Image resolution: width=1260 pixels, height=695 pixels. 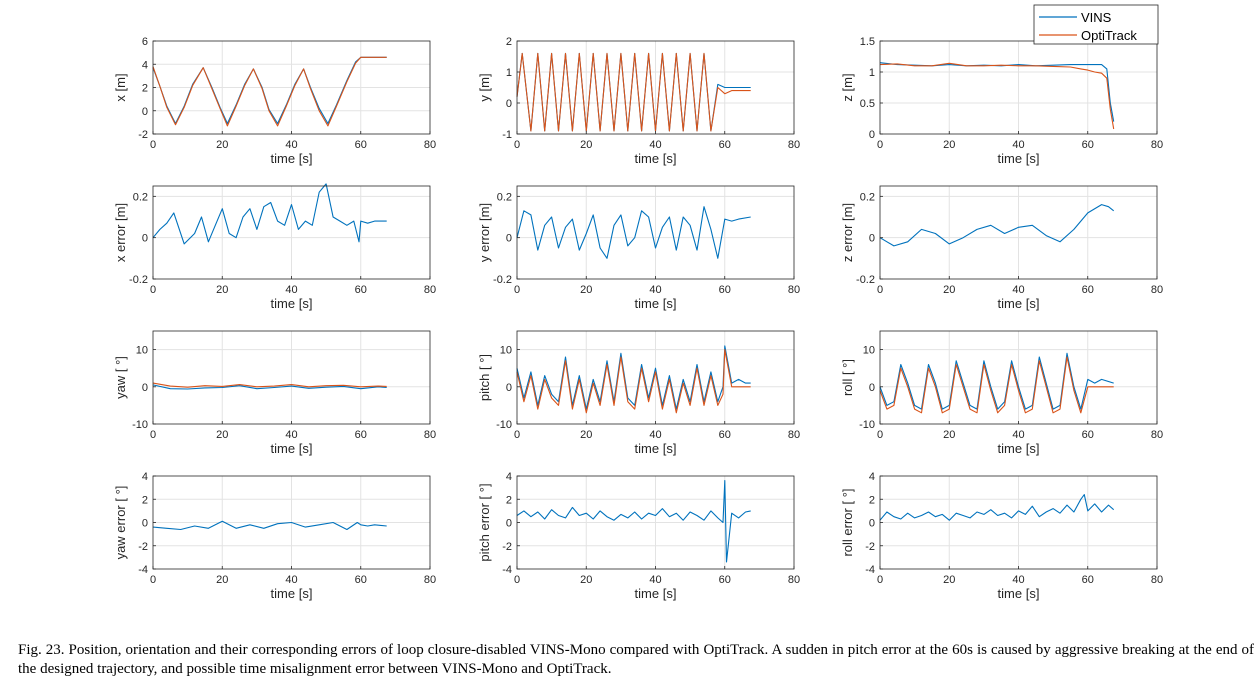 I want to click on y-axis-label: z error [m], so click(x=847, y=232).